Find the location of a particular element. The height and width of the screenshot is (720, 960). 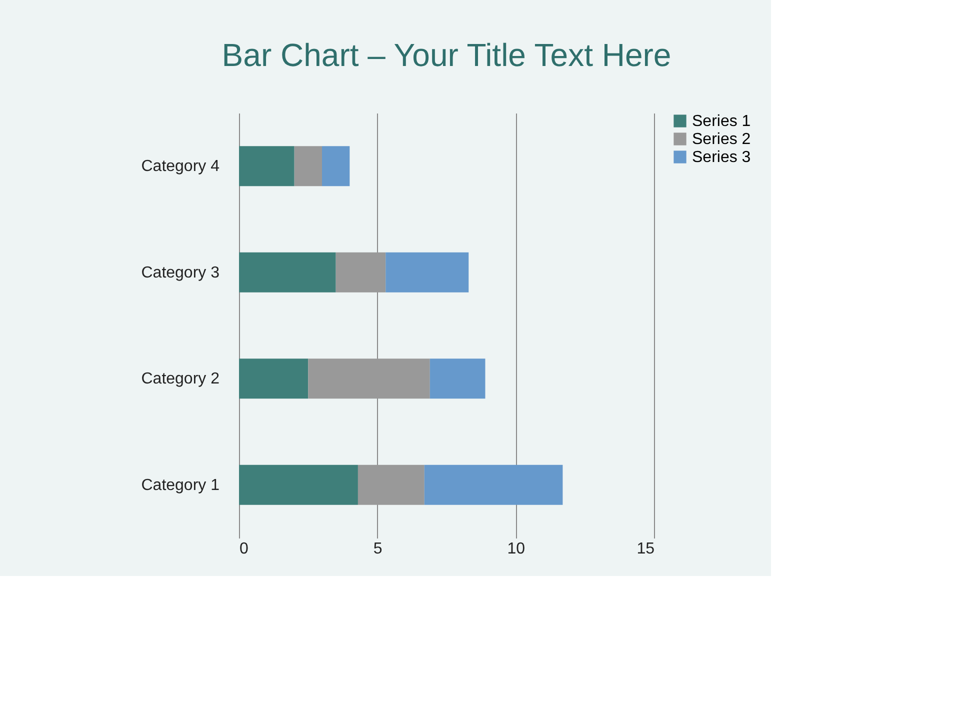

y-tick-label: Category 2 is located at coordinates (180, 379).